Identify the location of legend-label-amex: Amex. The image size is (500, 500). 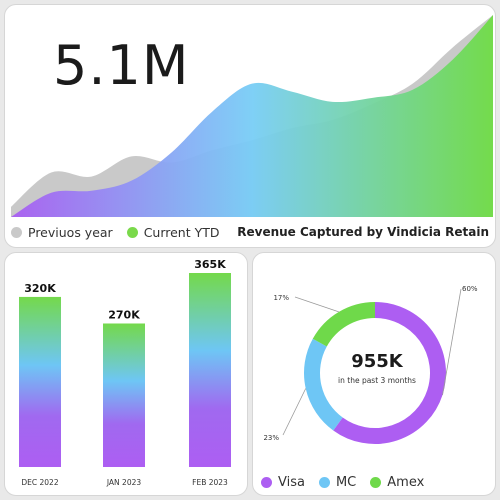
(406, 482).